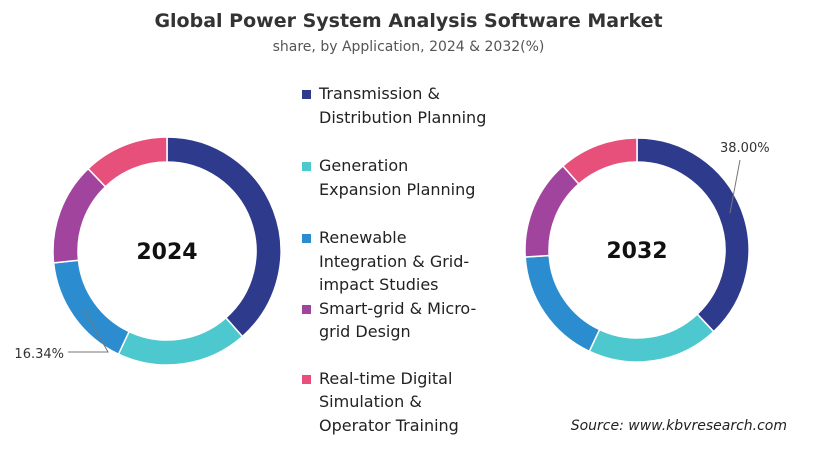  What do you see at coordinates (370, 401) in the screenshot?
I see `legend-label-line: Simulation &` at bounding box center [370, 401].